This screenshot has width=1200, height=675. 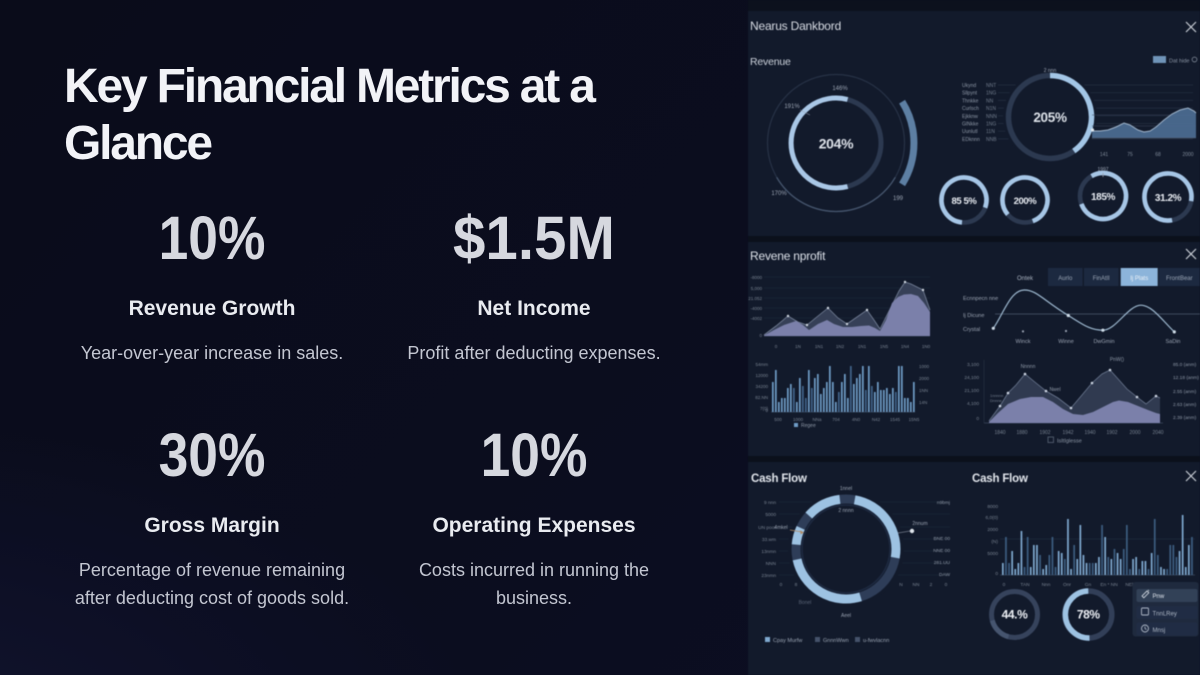 I want to click on svg-text: 21,100, so click(x=971, y=391).